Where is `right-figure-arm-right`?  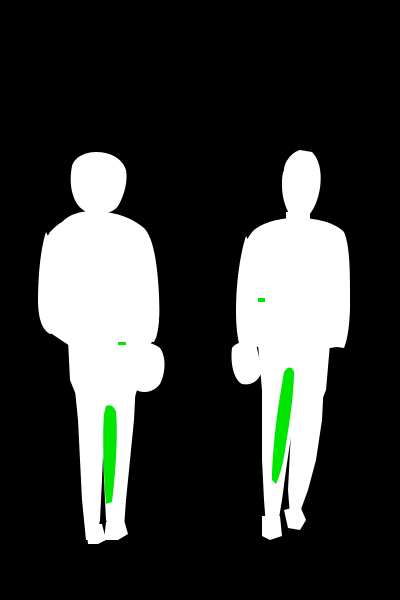 right-figure-arm-right is located at coordinates (340, 292).